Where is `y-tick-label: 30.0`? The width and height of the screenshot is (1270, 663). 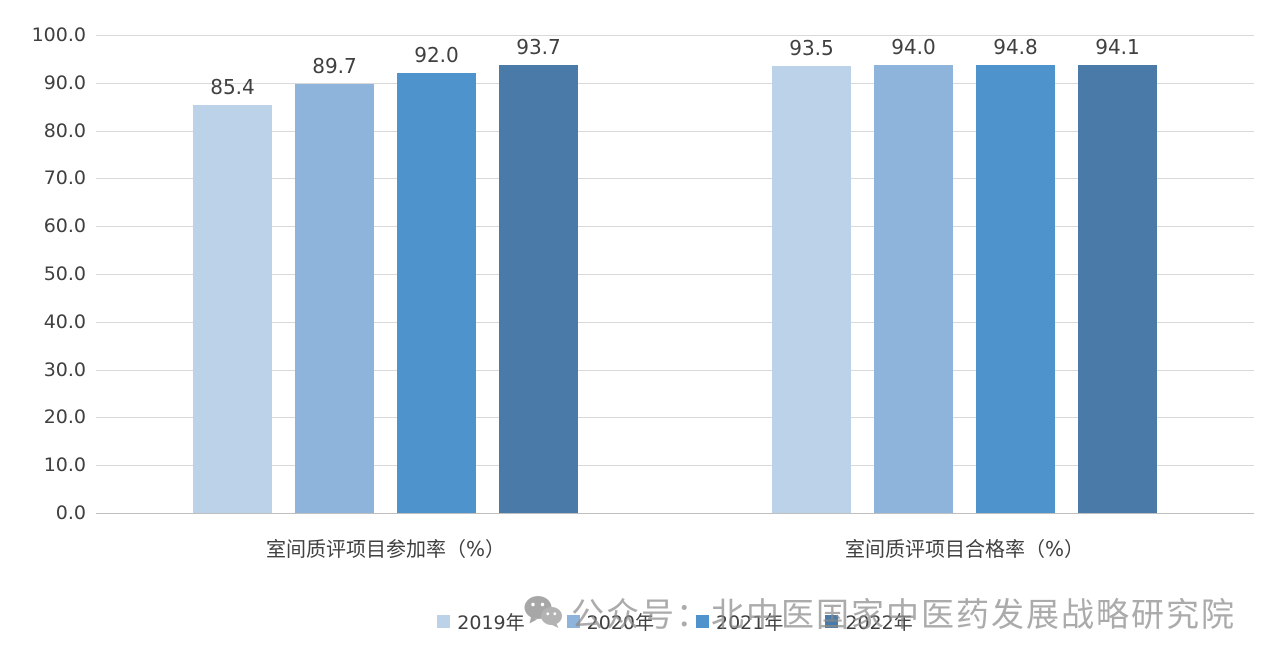 y-tick-label: 30.0 is located at coordinates (64, 369).